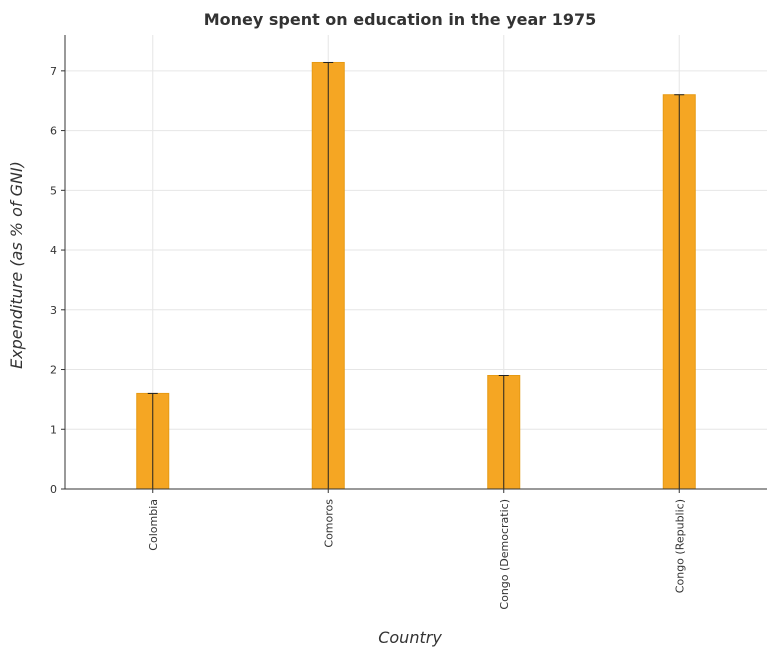 The height and width of the screenshot is (654, 776). I want to click on x-axis-label: Country, so click(410, 637).